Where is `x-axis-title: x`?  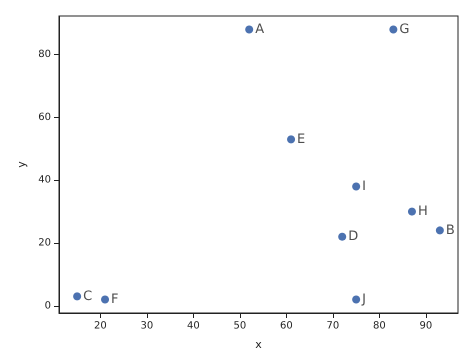
x-axis-title: x is located at coordinates (258, 344).